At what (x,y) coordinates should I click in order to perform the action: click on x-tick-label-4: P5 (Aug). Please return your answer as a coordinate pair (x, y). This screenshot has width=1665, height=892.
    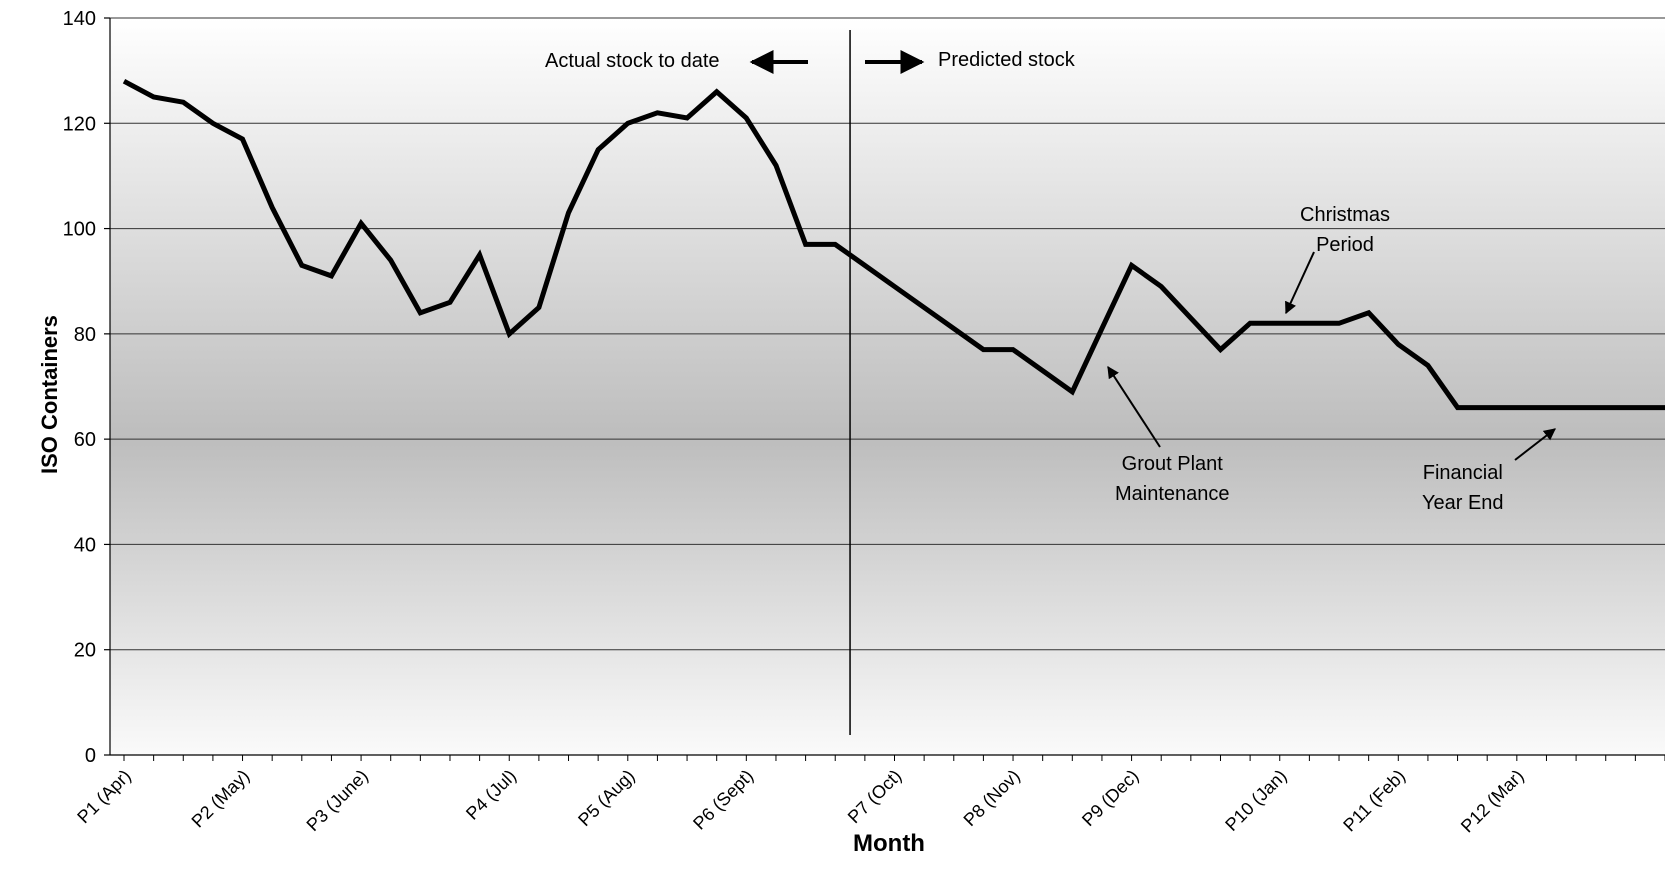
    Looking at the image, I should click on (606, 798).